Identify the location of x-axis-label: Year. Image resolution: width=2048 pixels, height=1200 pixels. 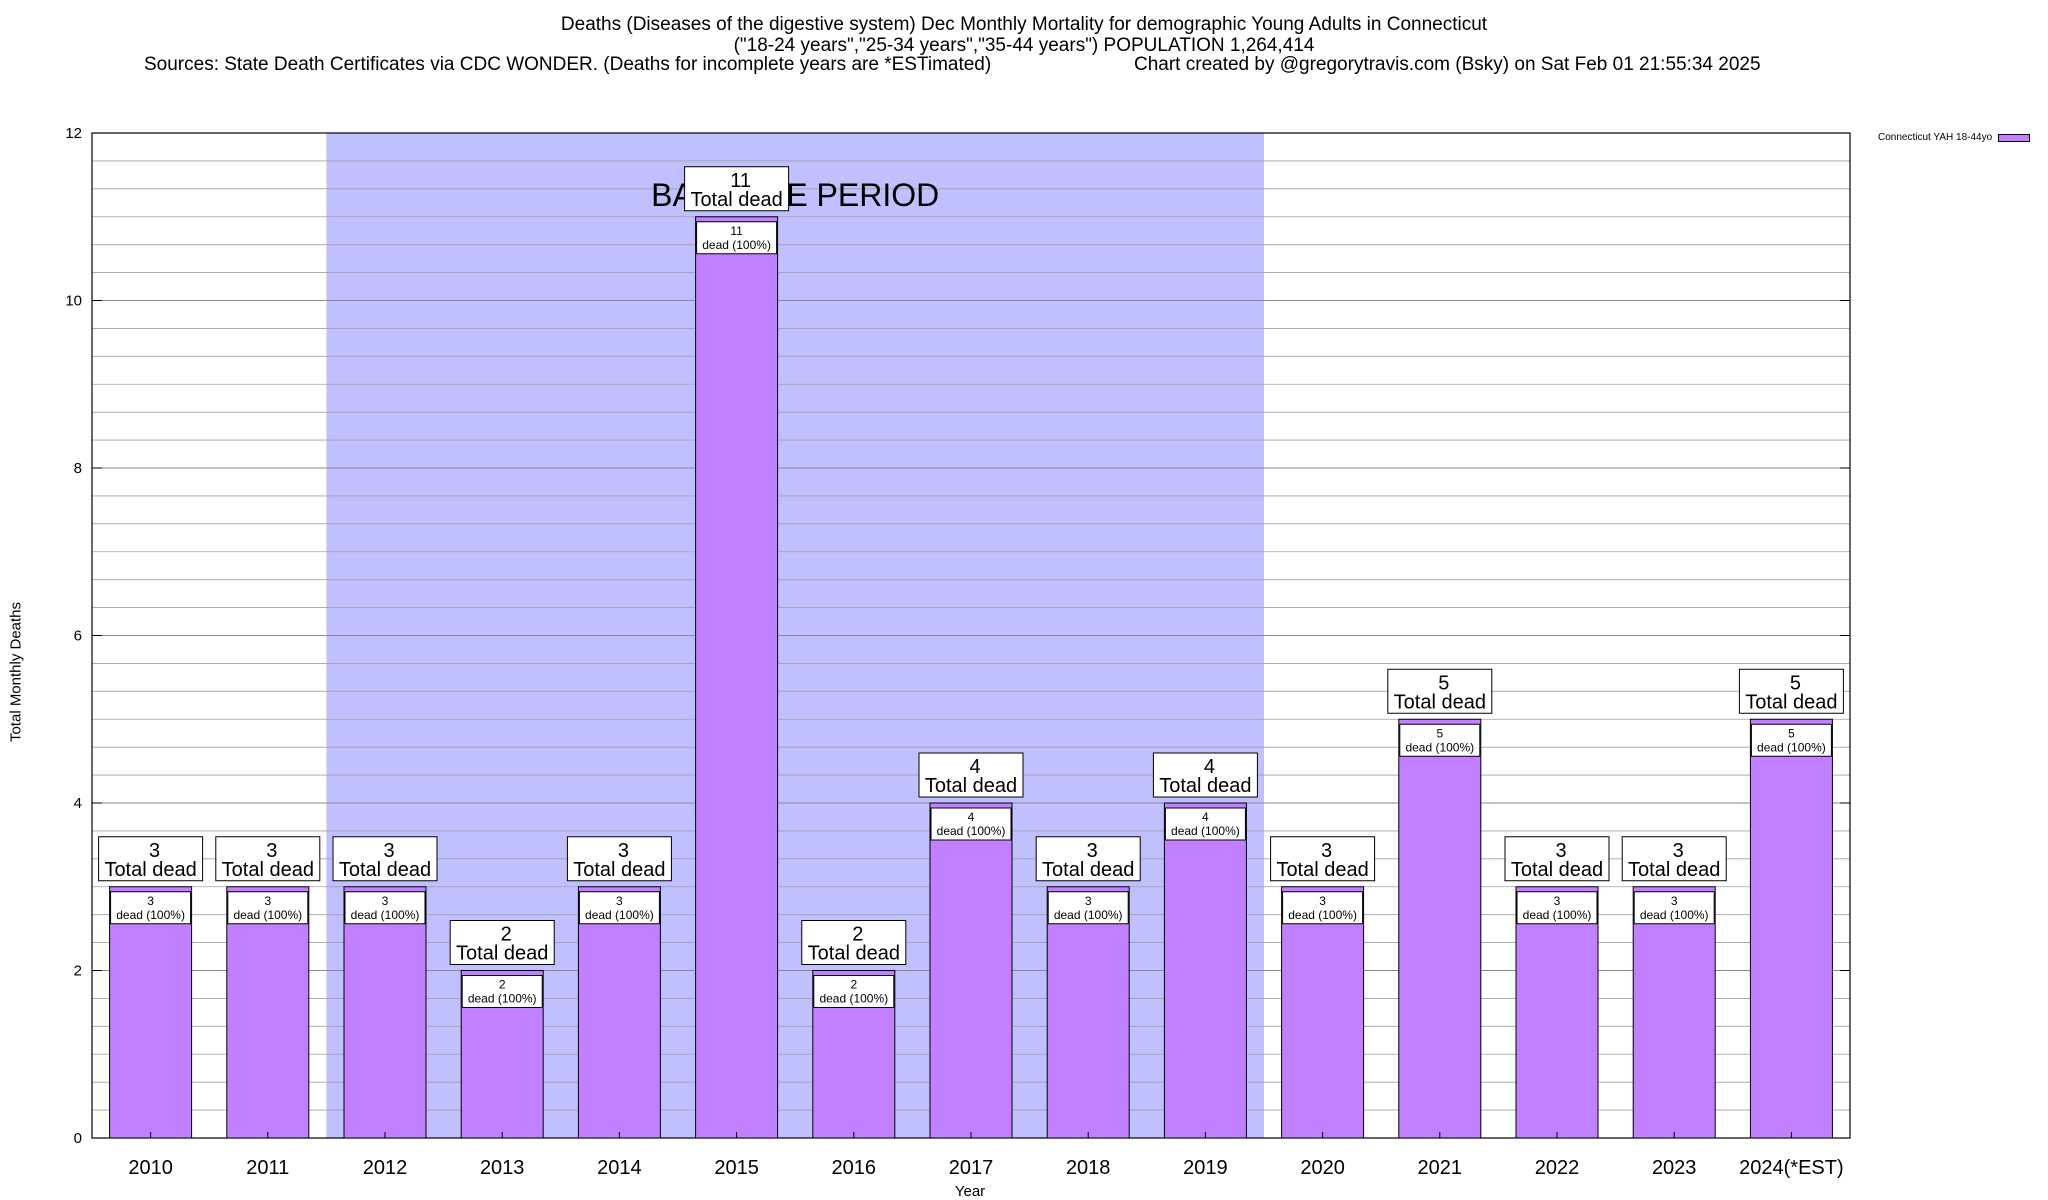
(970, 1191).